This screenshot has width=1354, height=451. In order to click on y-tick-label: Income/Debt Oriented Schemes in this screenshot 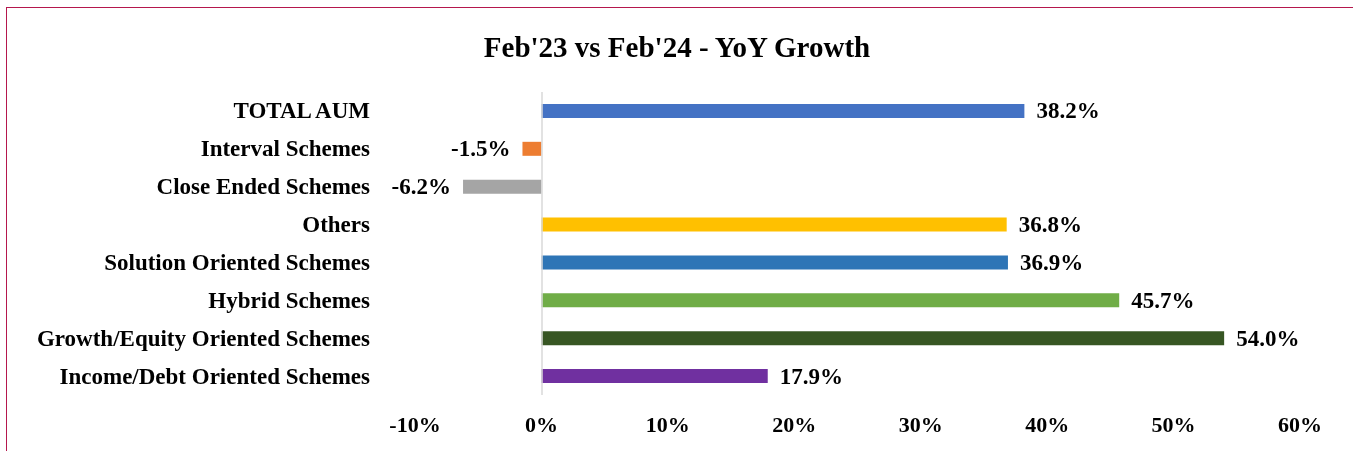, I will do `click(215, 376)`.